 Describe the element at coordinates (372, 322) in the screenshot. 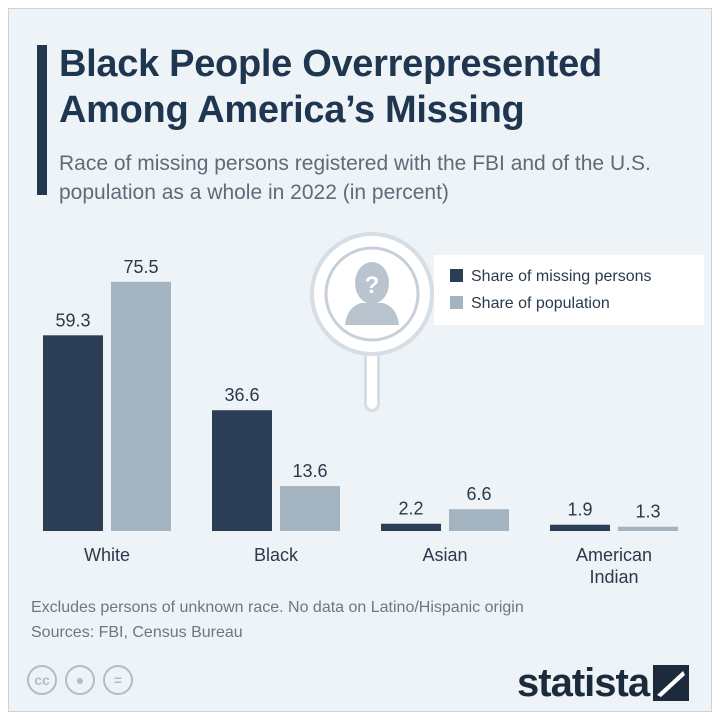

I see `magnifier-missing-person-icon: ?` at that location.